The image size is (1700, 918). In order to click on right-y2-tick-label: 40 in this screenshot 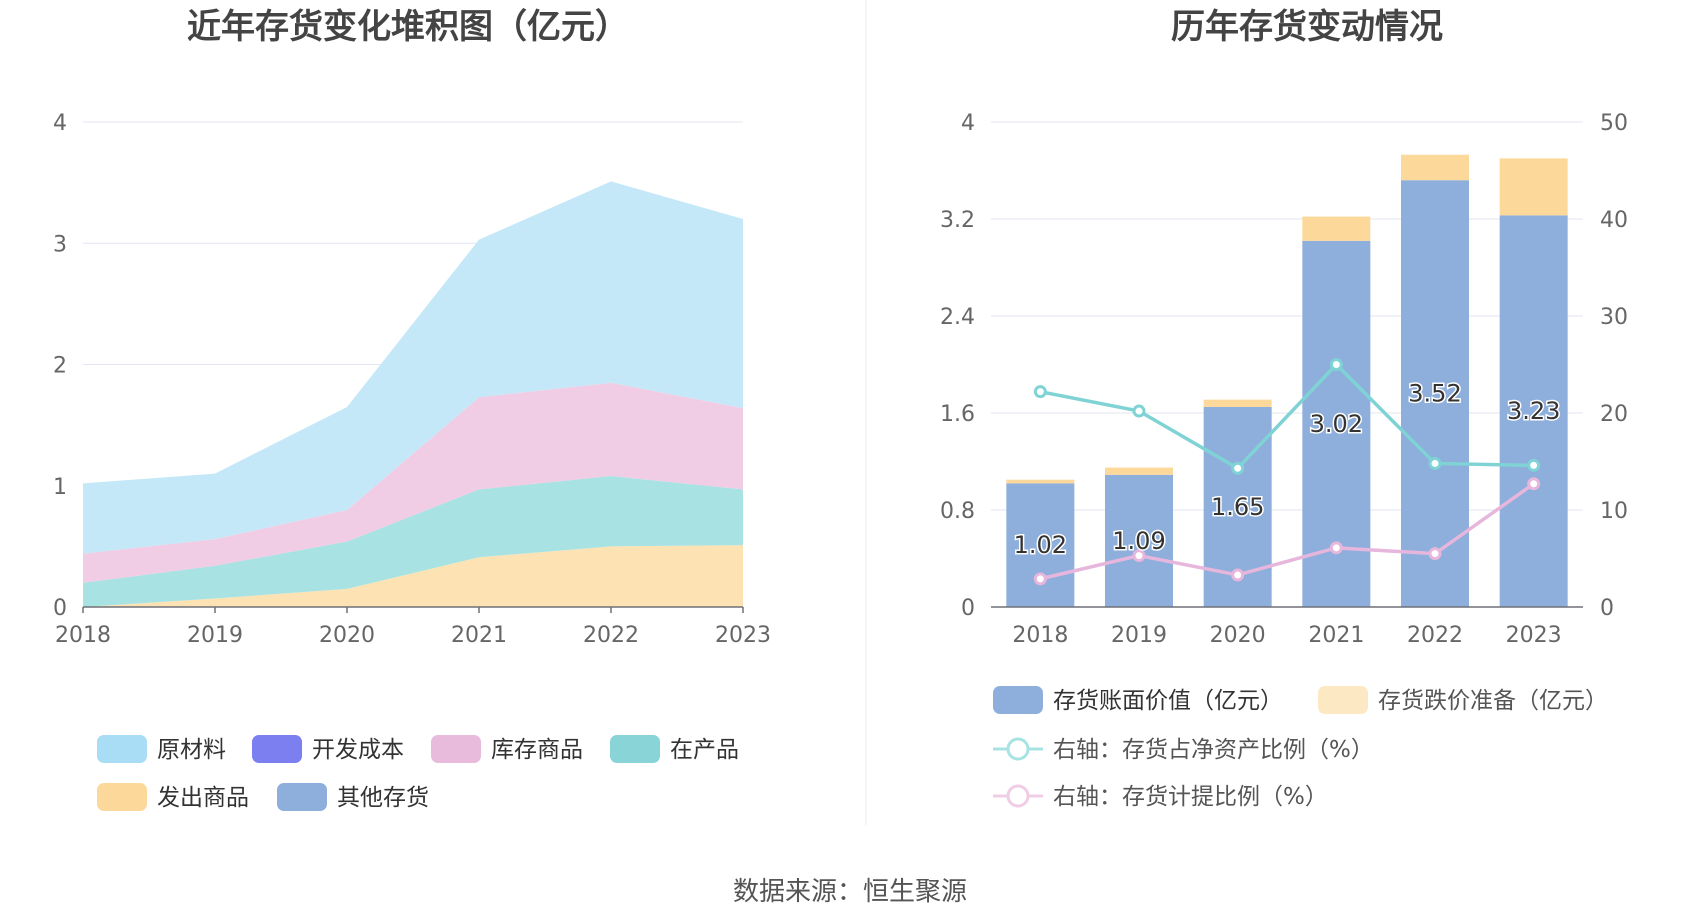, I will do `click(1614, 220)`.